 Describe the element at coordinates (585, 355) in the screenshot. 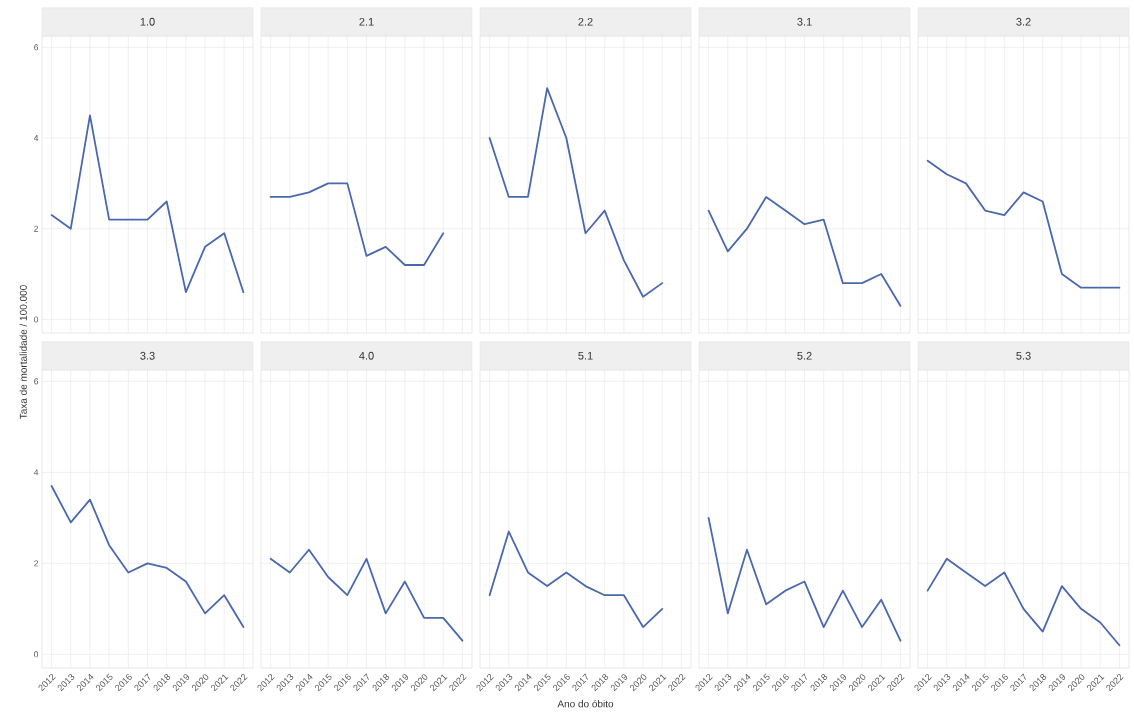

I see `chart-title: 5.1` at that location.